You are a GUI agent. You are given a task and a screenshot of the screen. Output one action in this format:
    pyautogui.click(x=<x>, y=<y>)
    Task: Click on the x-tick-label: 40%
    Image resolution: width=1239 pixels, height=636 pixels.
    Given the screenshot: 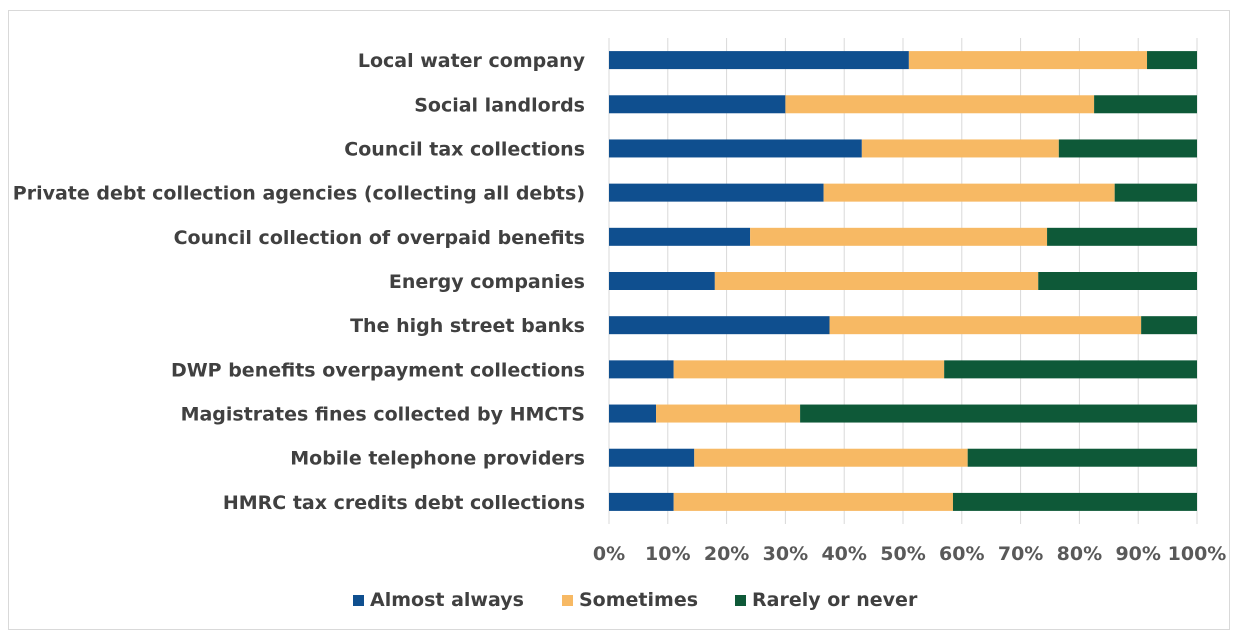 What is the action you would take?
    pyautogui.click(x=843, y=554)
    